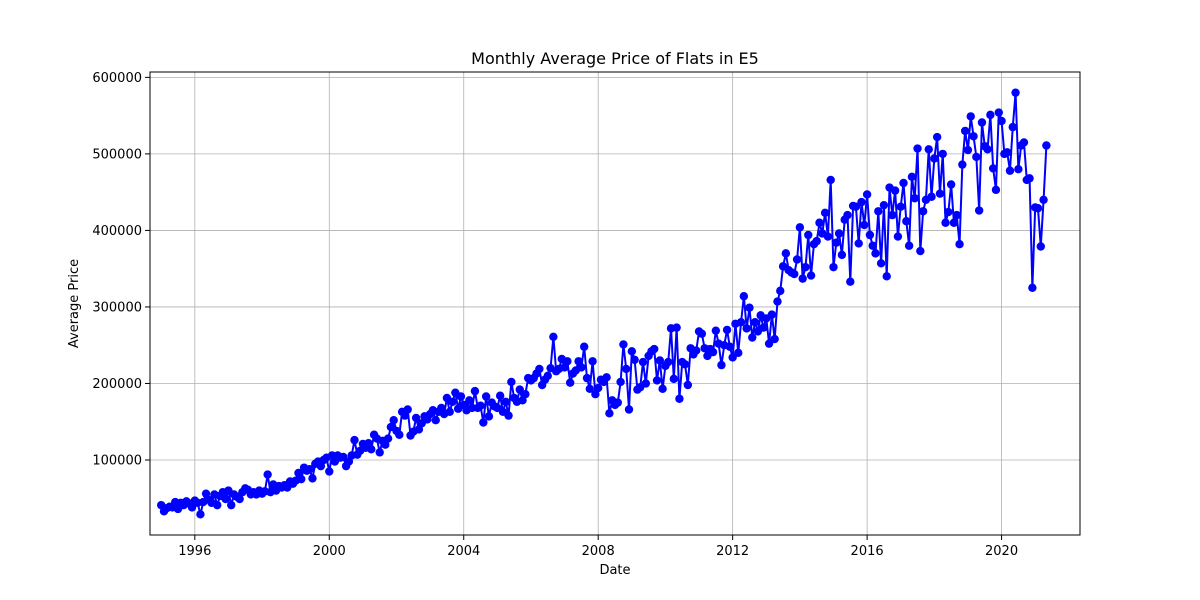 This screenshot has width=1200, height=600. What do you see at coordinates (329, 551) in the screenshot?
I see `x-tick-label: 2000` at bounding box center [329, 551].